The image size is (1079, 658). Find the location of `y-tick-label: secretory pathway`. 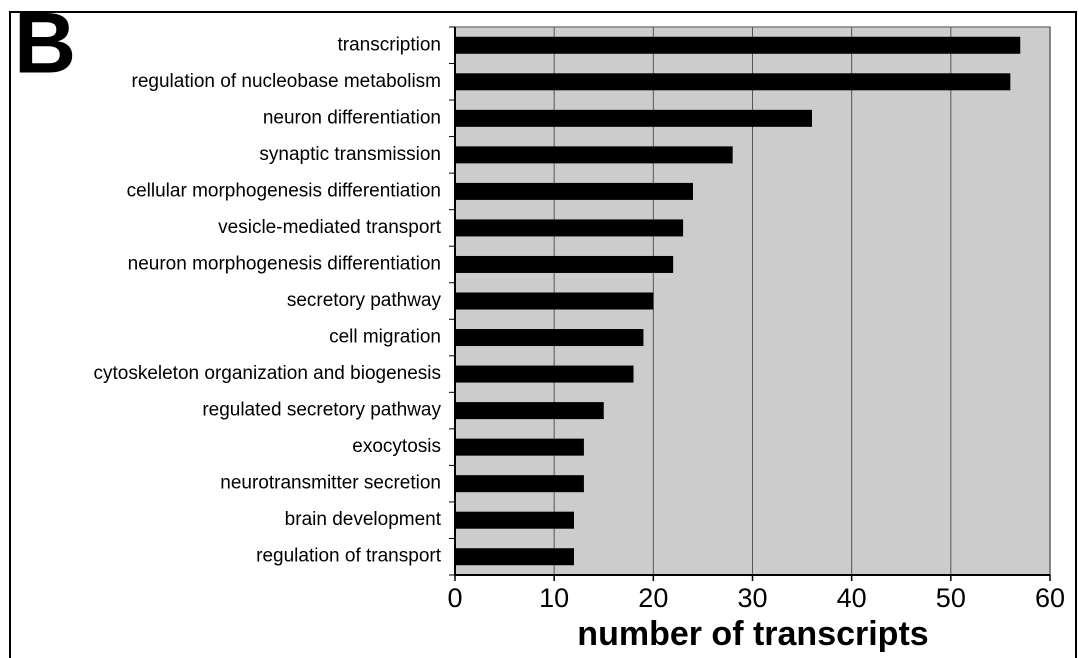

y-tick-label: secretory pathway is located at coordinates (364, 300).